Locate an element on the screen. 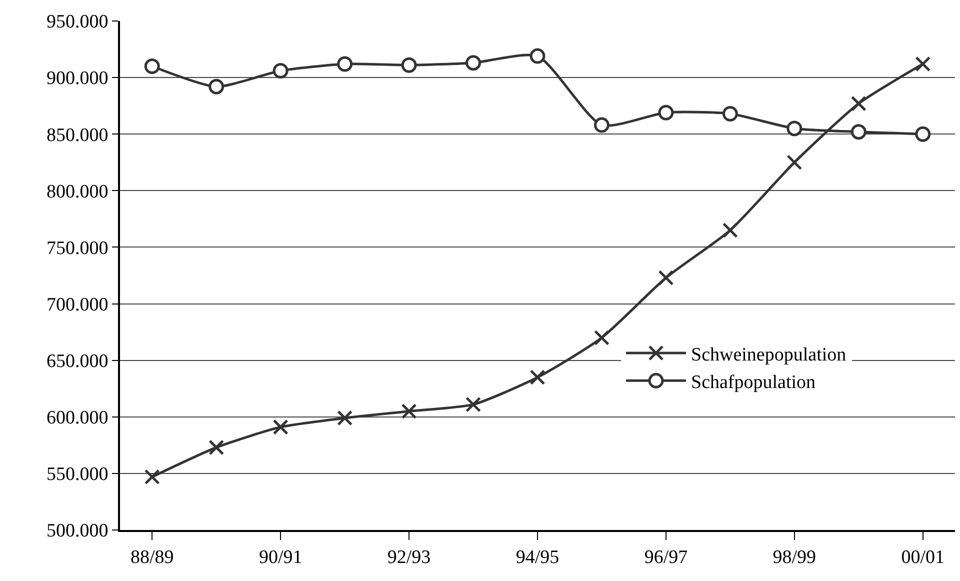 The width and height of the screenshot is (960, 581). y-tick-label: 650.000 is located at coordinates (77, 361).